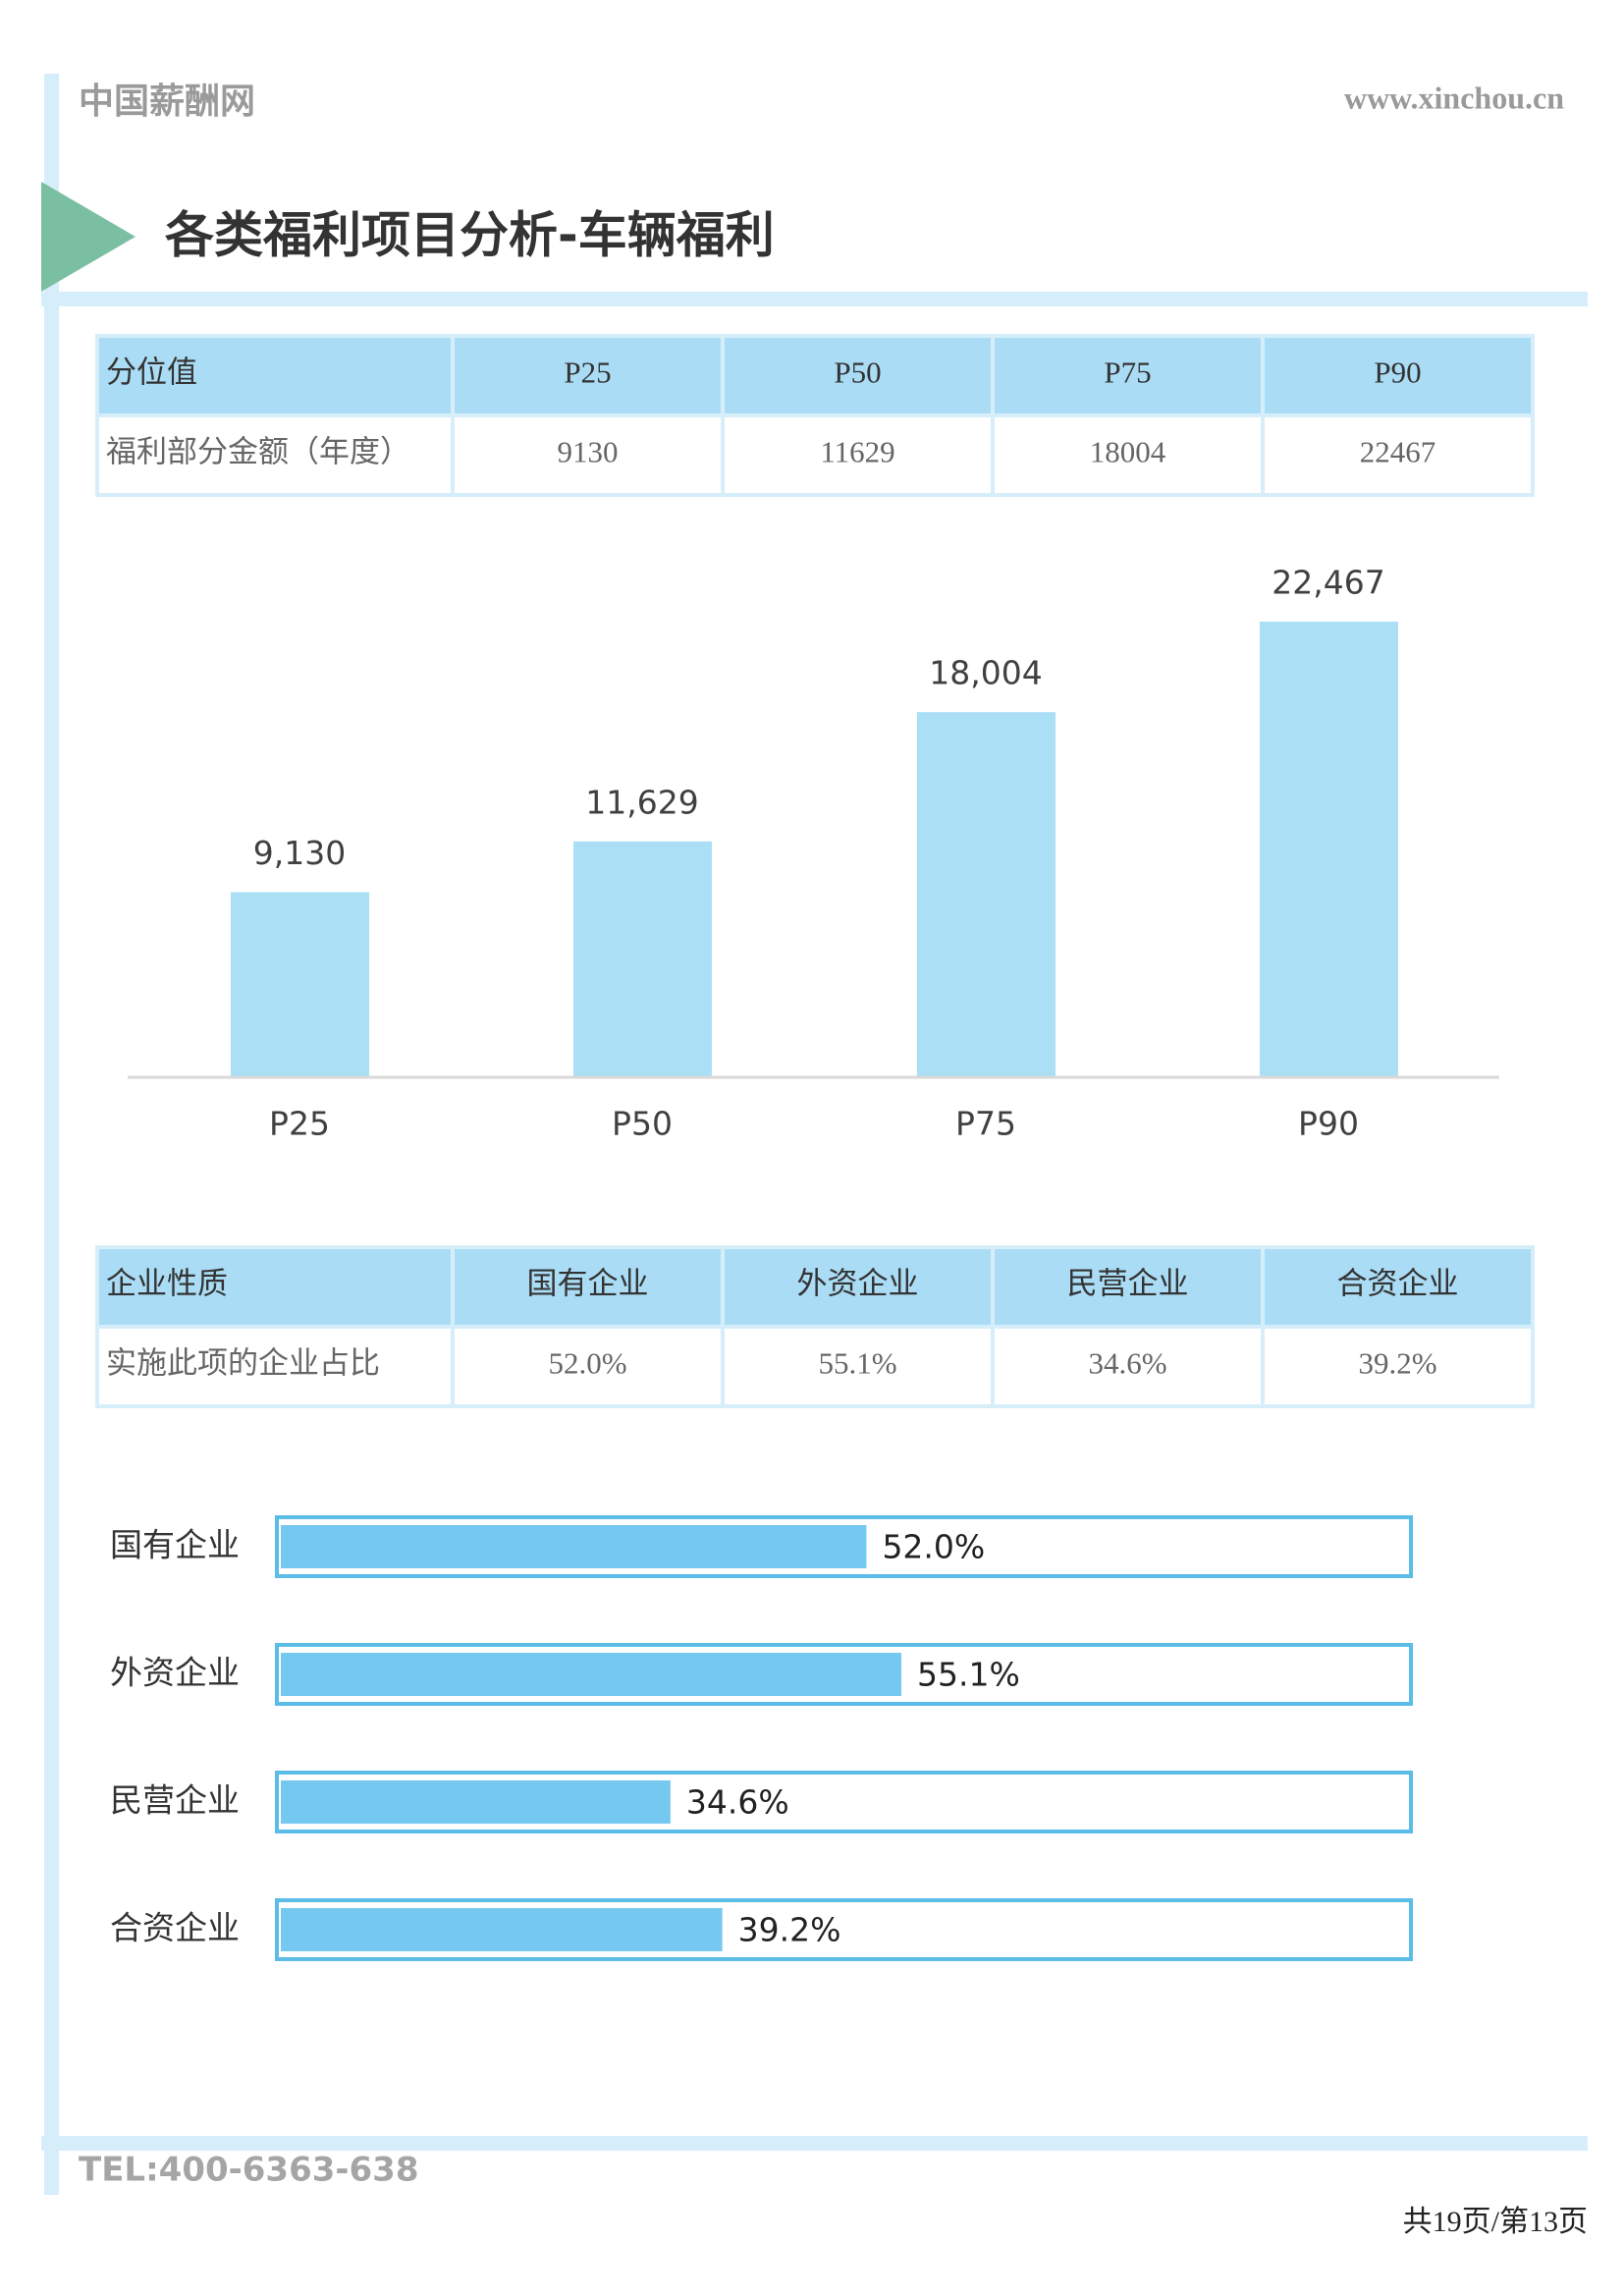  Describe the element at coordinates (175, 1928) in the screenshot. I see `category-label: 合资企业` at that location.